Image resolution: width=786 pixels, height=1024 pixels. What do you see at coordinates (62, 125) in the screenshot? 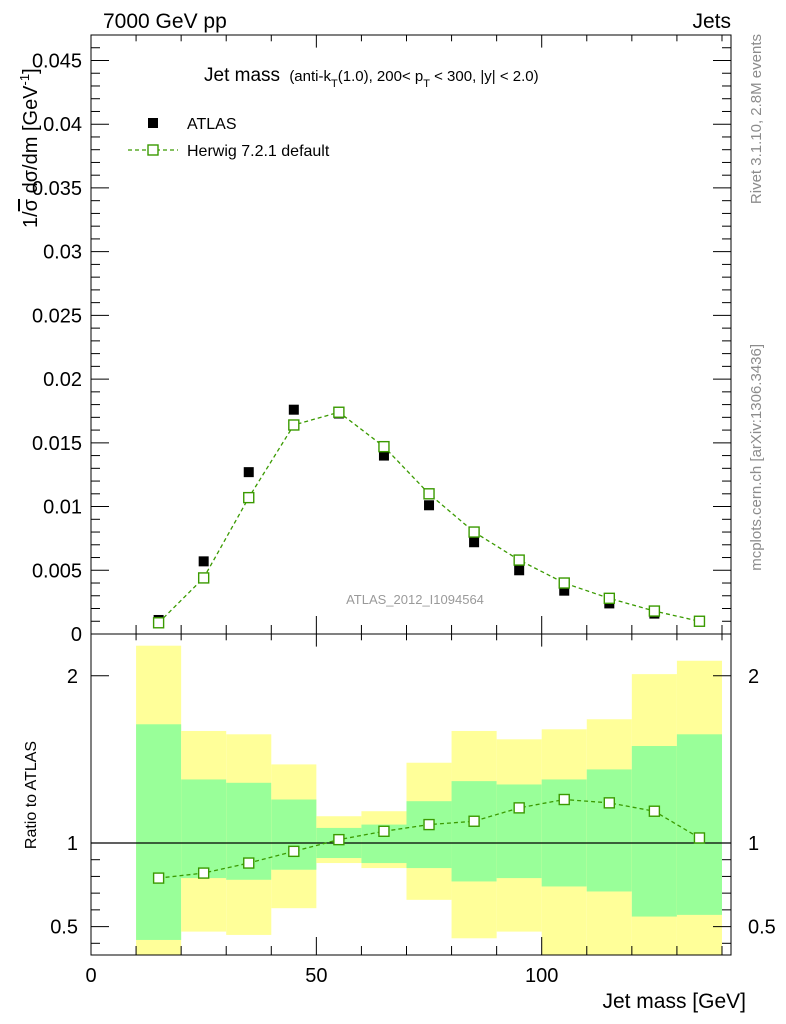
I see `y-tick-label: 0.04` at bounding box center [62, 125].